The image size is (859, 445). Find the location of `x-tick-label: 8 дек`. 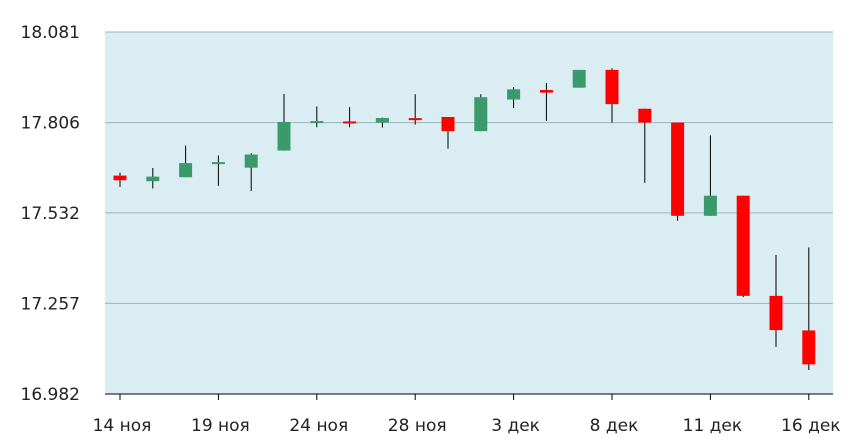

x-tick-label: 8 дек is located at coordinates (614, 426).